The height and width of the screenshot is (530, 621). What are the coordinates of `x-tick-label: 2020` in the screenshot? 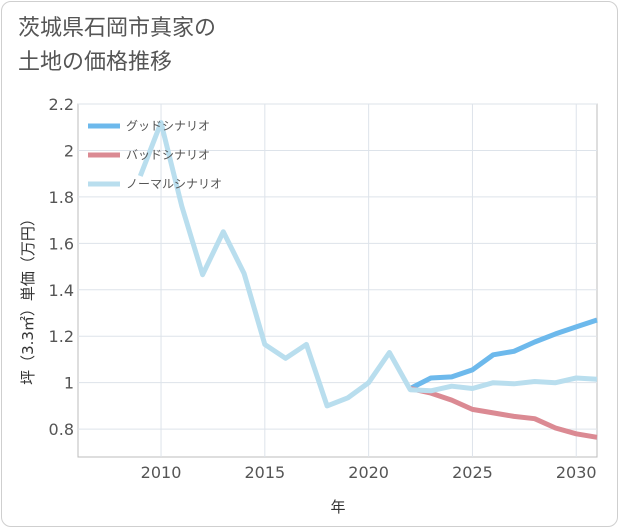 It's located at (368, 472).